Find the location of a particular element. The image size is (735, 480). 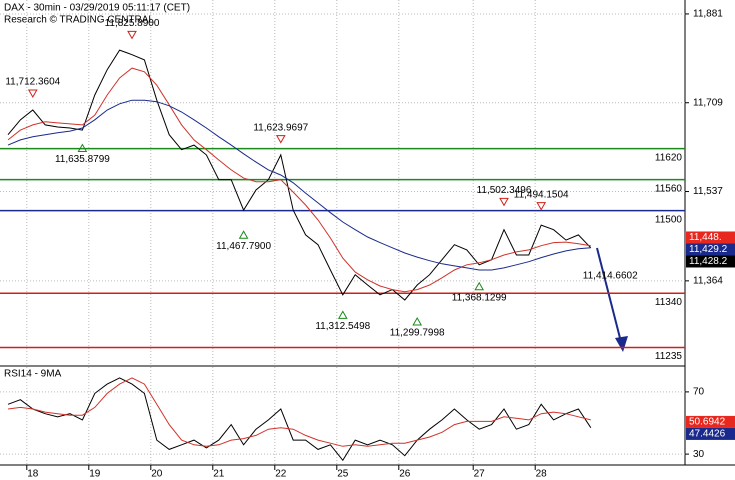

level-label: 11235 is located at coordinates (669, 356).